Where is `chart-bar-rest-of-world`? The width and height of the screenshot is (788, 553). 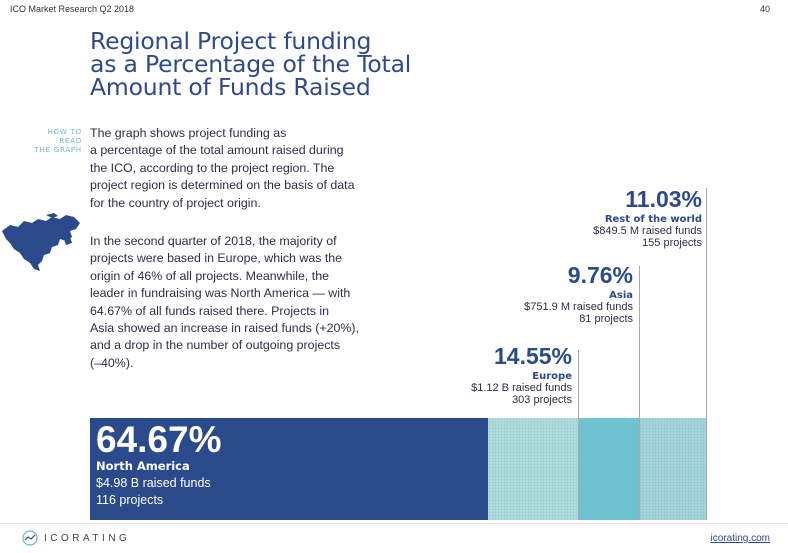
chart-bar-rest-of-world is located at coordinates (672, 469).